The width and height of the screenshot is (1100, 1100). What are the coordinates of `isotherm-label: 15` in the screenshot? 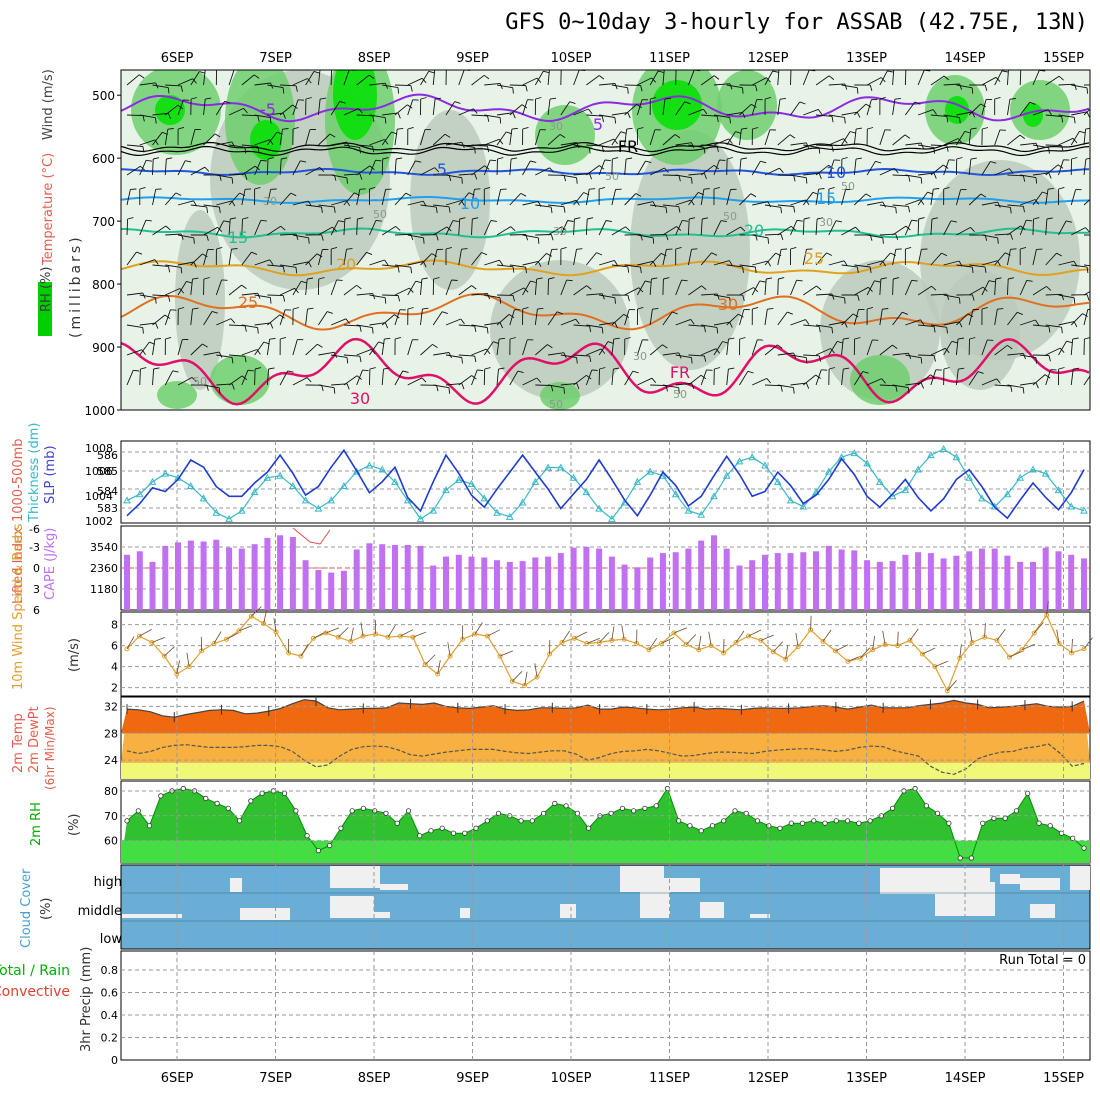 It's located at (826, 198).